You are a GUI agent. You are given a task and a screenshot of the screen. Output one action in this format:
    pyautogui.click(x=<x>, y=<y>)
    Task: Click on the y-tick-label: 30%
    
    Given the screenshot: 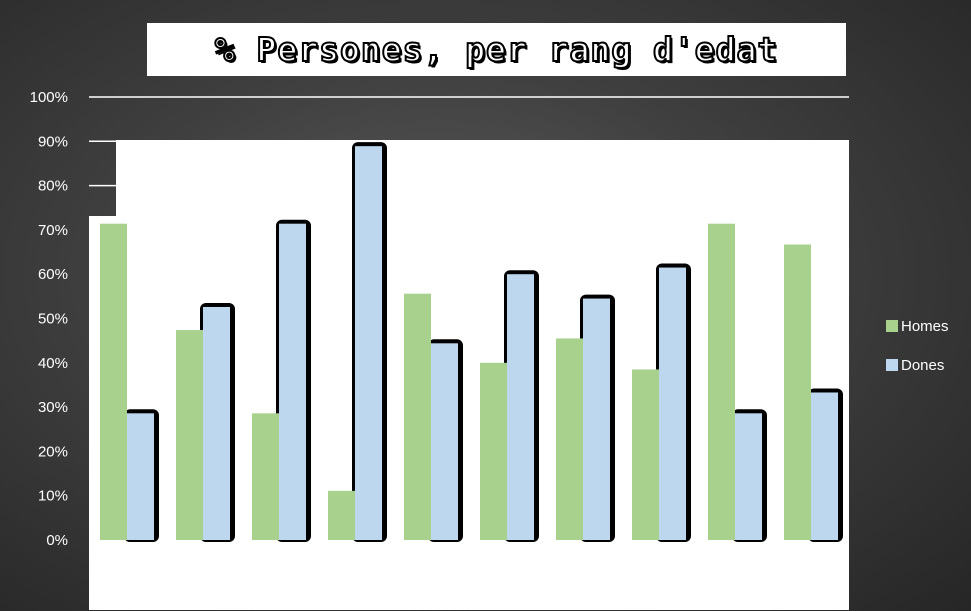 What is the action you would take?
    pyautogui.click(x=53, y=407)
    